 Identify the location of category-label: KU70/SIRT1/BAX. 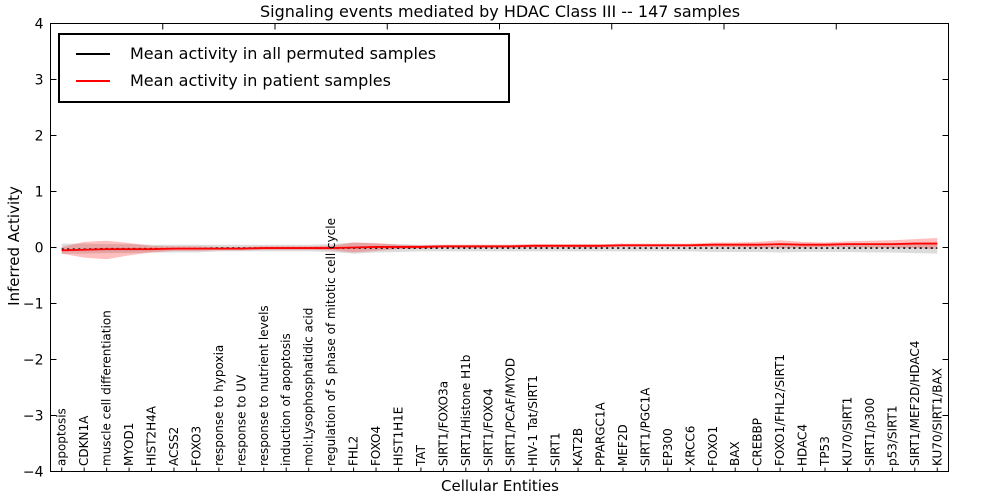
(937, 417).